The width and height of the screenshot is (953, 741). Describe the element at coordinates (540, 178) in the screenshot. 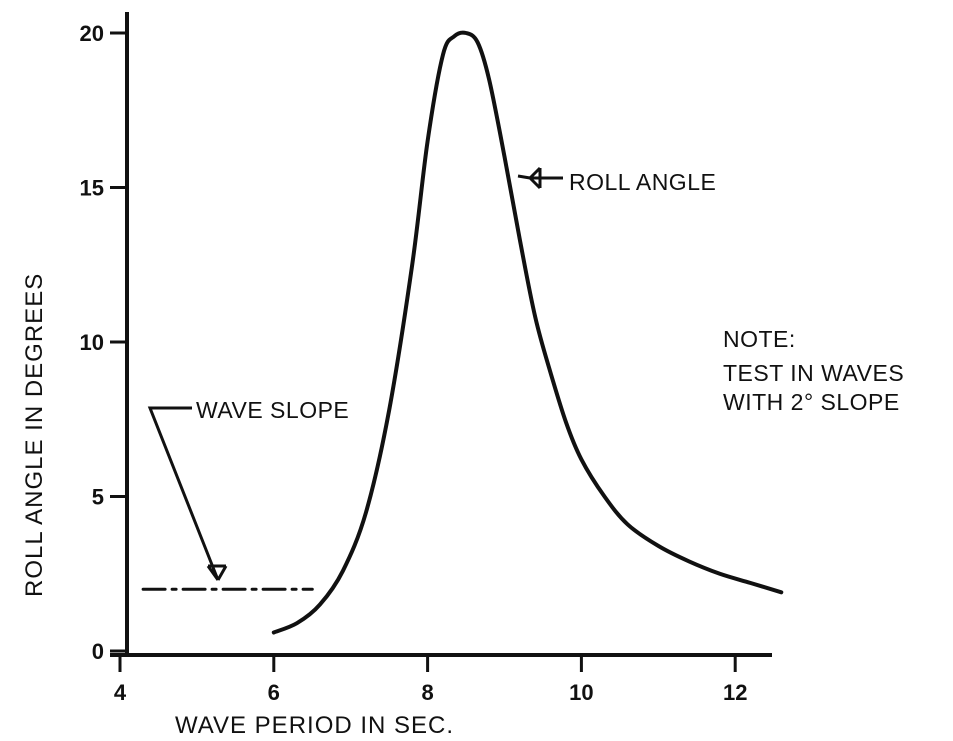

I see `roll-angle-arrow` at that location.